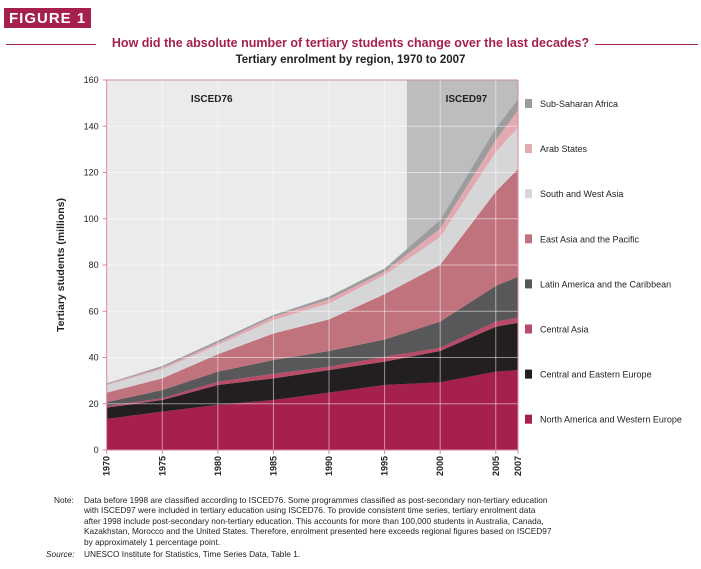  What do you see at coordinates (96, 450) in the screenshot?
I see `y-tick-label: 0` at bounding box center [96, 450].